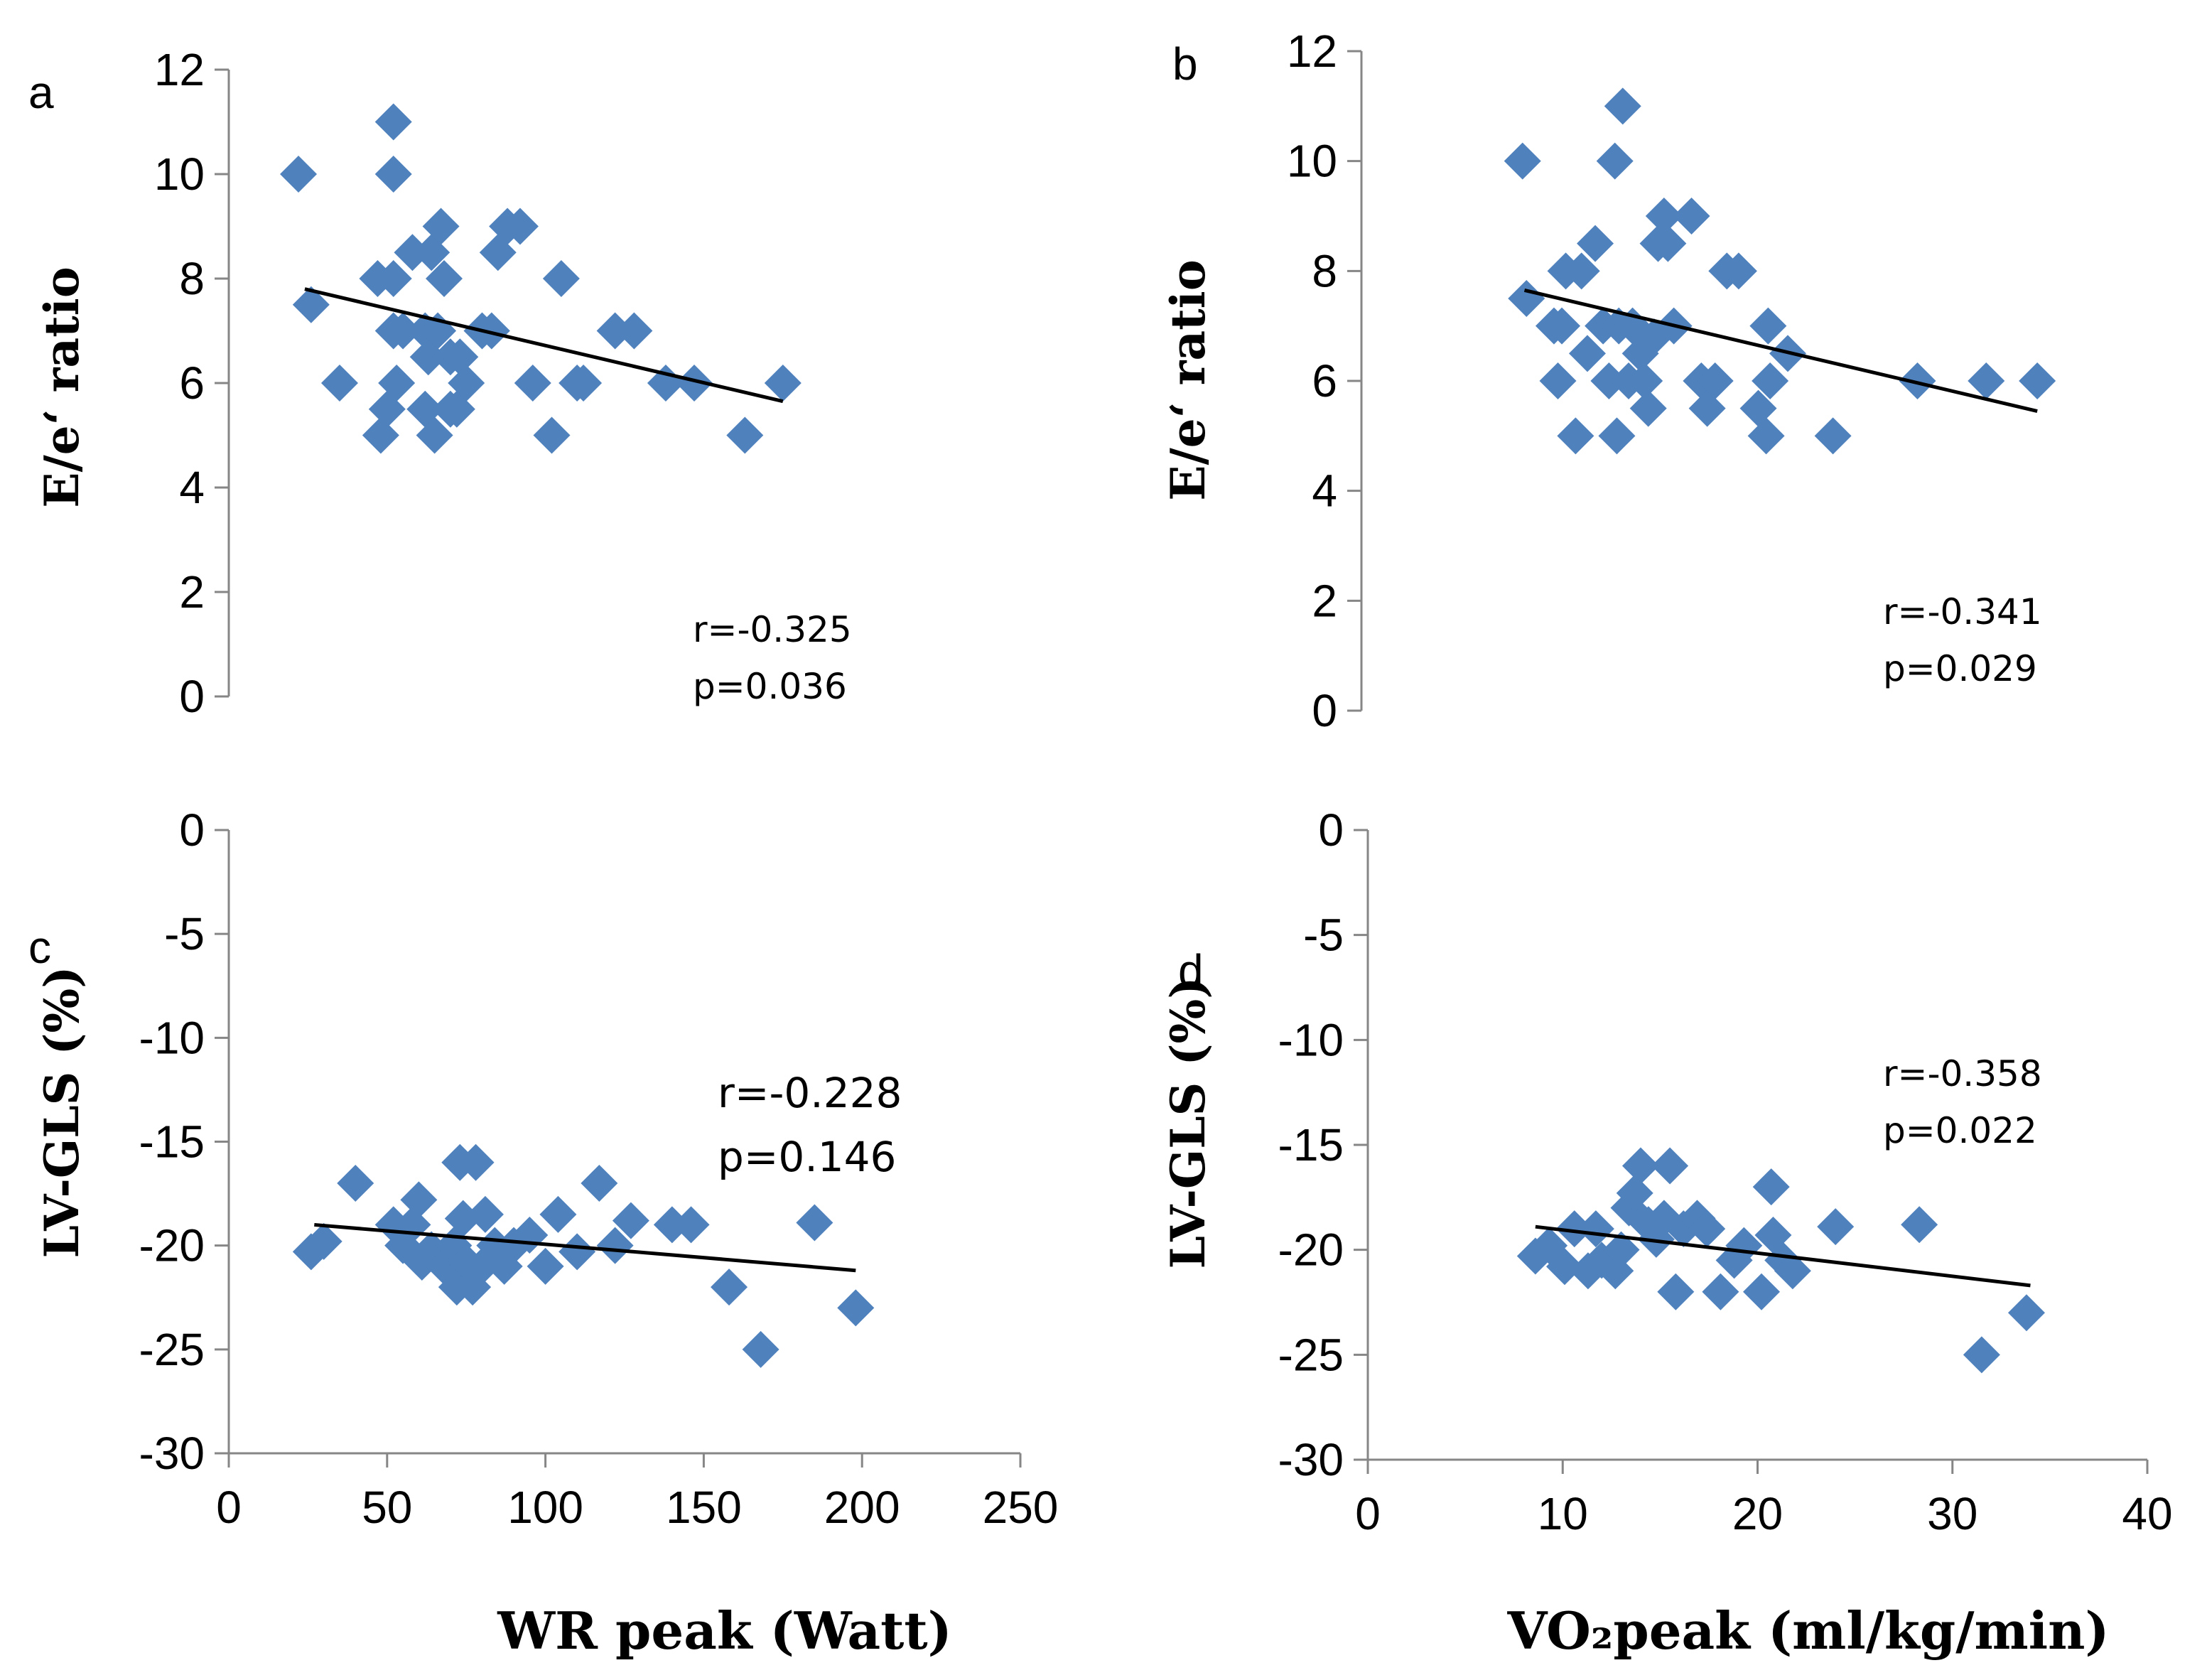 The width and height of the screenshot is (2207, 1680). What do you see at coordinates (192, 830) in the screenshot?
I see `panel-c-y-tick-label: 0` at bounding box center [192, 830].